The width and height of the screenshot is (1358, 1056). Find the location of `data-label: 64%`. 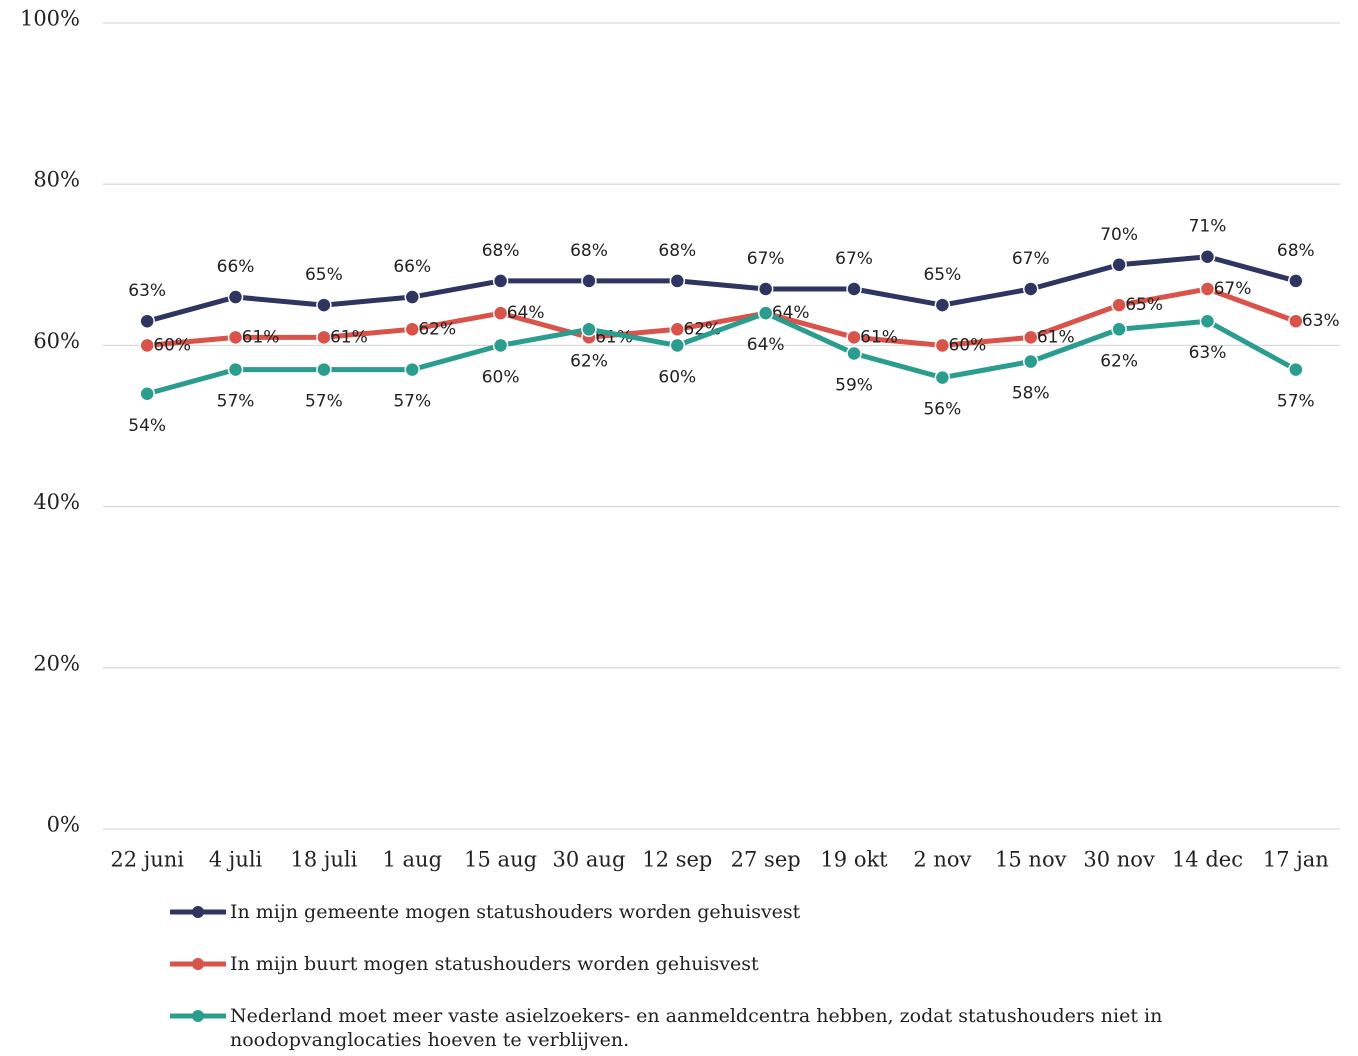

data-label: 64% is located at coordinates (526, 313).